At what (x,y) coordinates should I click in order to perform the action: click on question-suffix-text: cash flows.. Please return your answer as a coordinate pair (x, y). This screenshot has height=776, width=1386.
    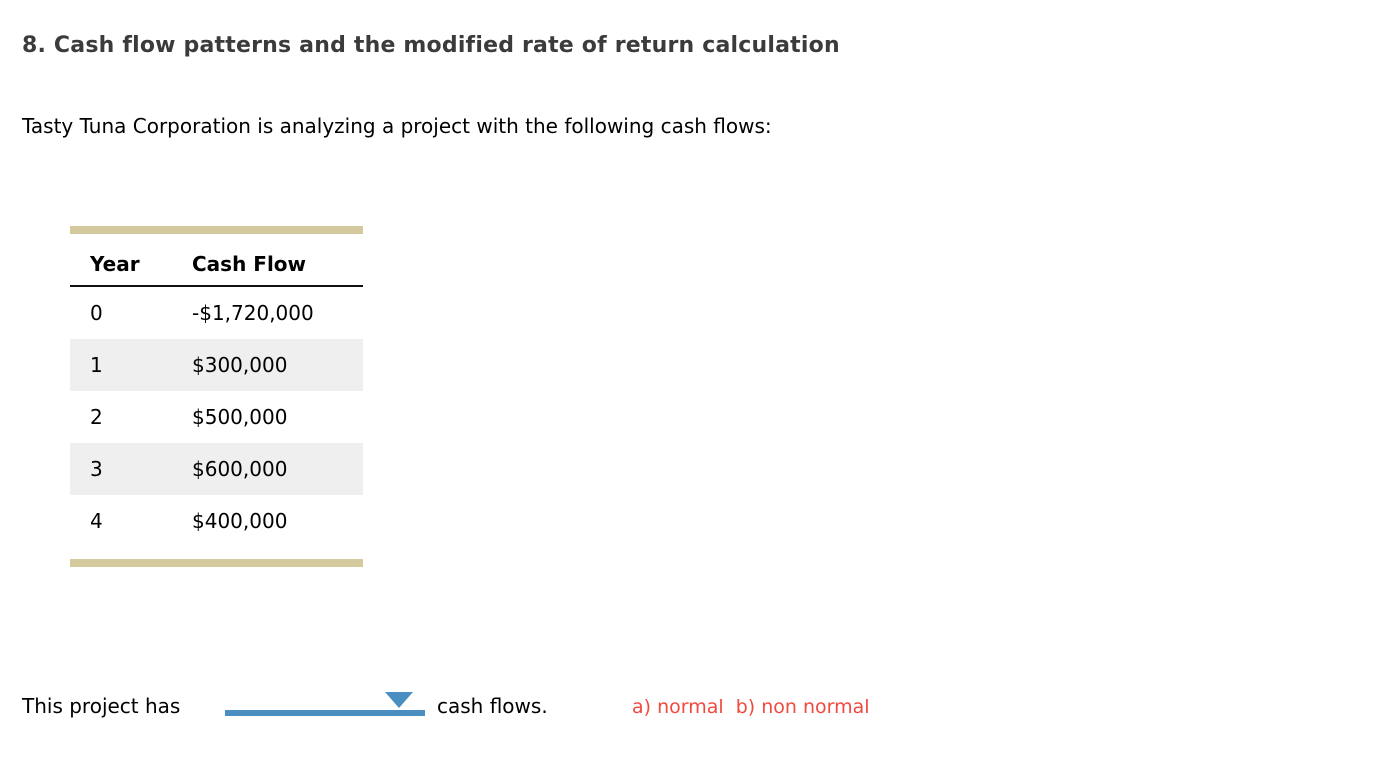
    Looking at the image, I should click on (492, 706).